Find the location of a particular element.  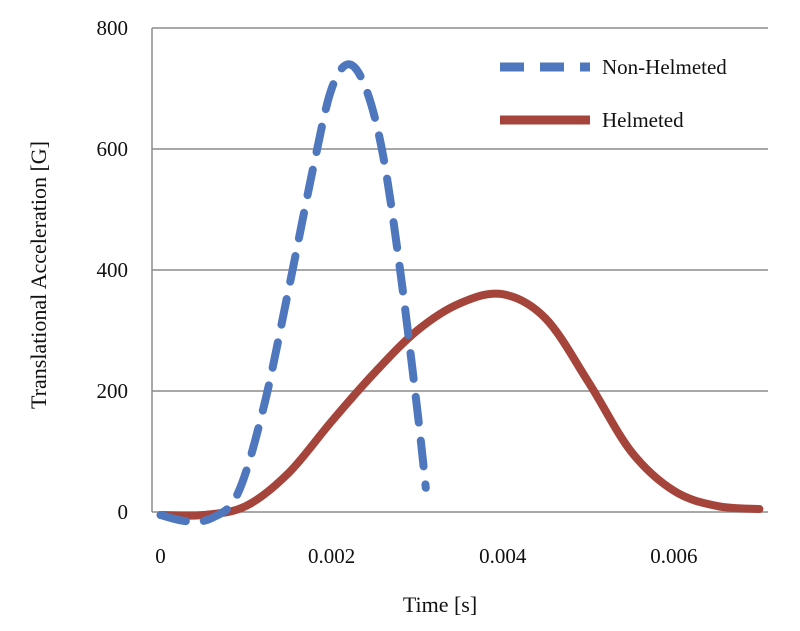

y-tick-label: 600 is located at coordinates (113, 149).